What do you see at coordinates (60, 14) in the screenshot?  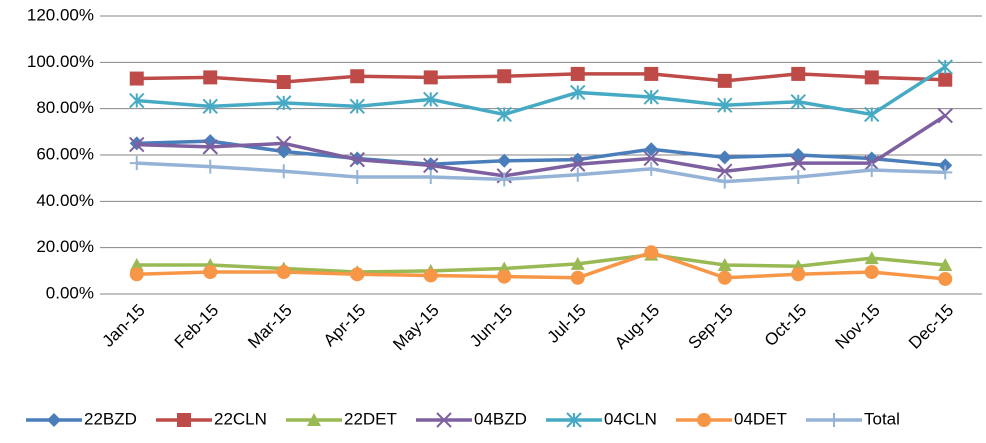 I see `y-tick-label: 120.00%` at bounding box center [60, 14].